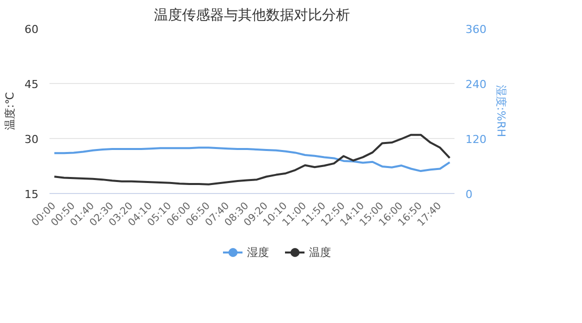 The width and height of the screenshot is (582, 323). What do you see at coordinates (320, 252) in the screenshot?
I see `legend-label: 温度` at bounding box center [320, 252].